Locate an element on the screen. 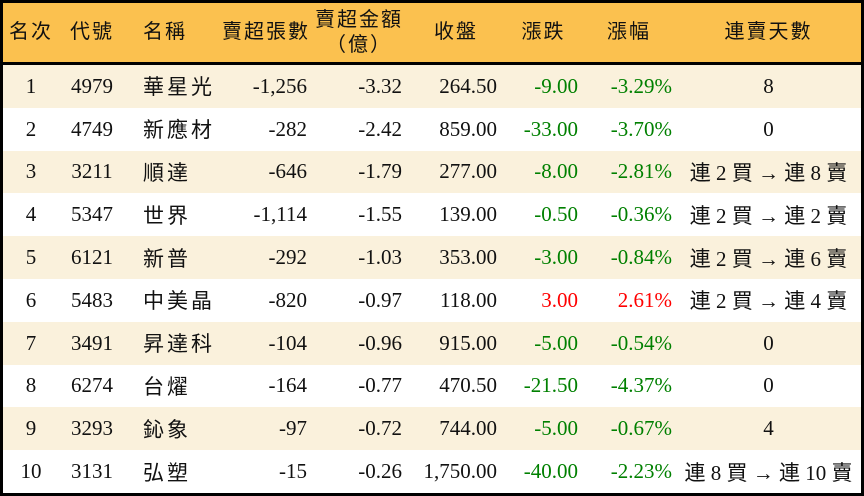 This screenshot has width=864, height=496. cell-pct: -0.36% is located at coordinates (629, 215).